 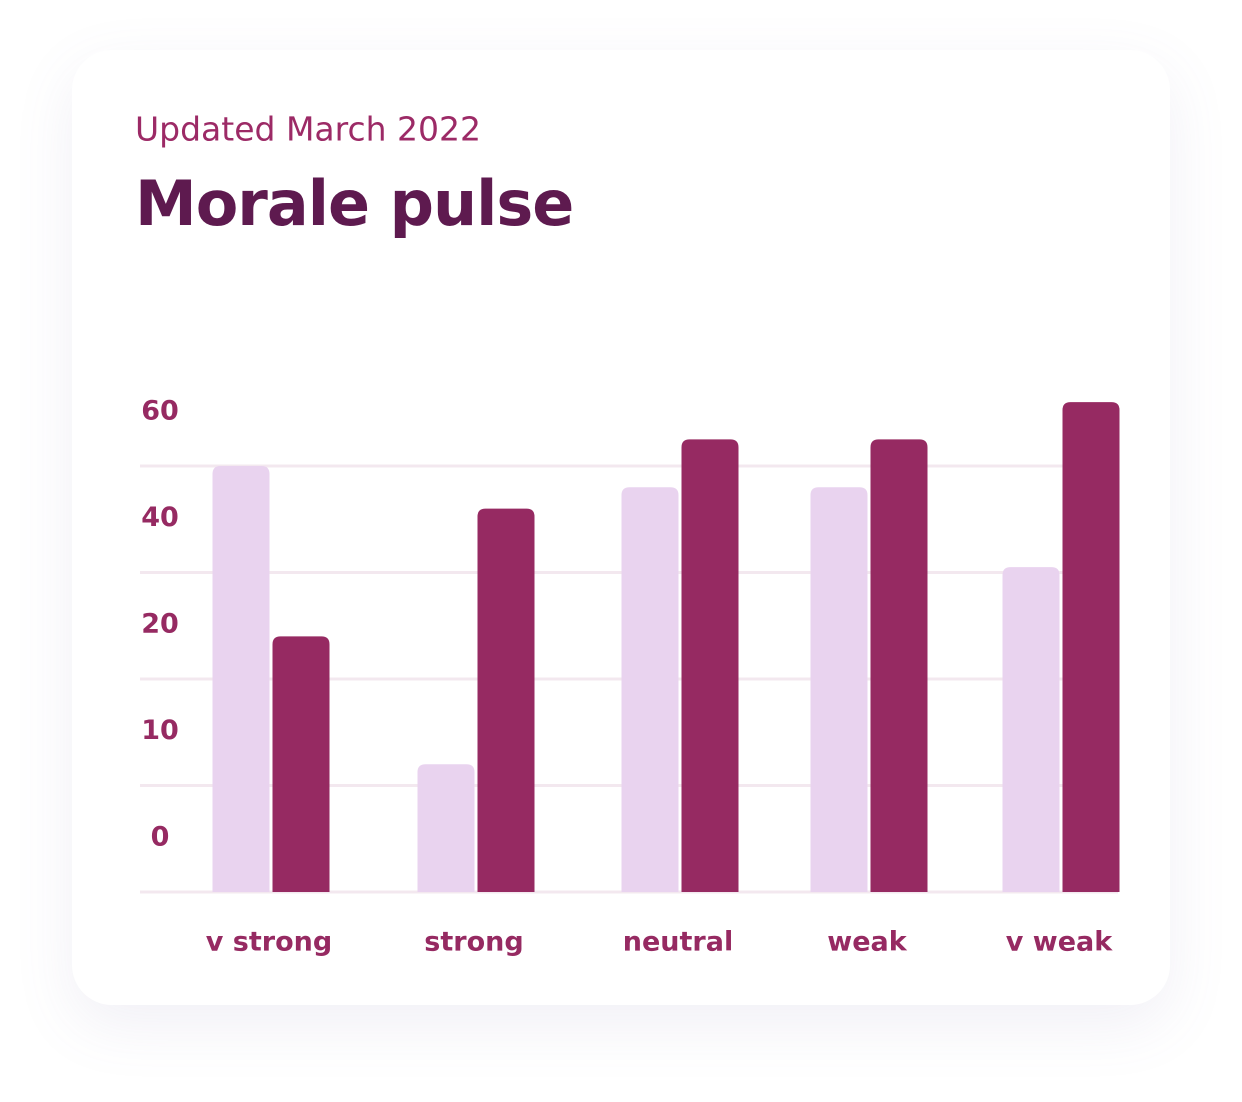 What do you see at coordinates (354, 203) in the screenshot?
I see `chart-title: Morale pulse` at bounding box center [354, 203].